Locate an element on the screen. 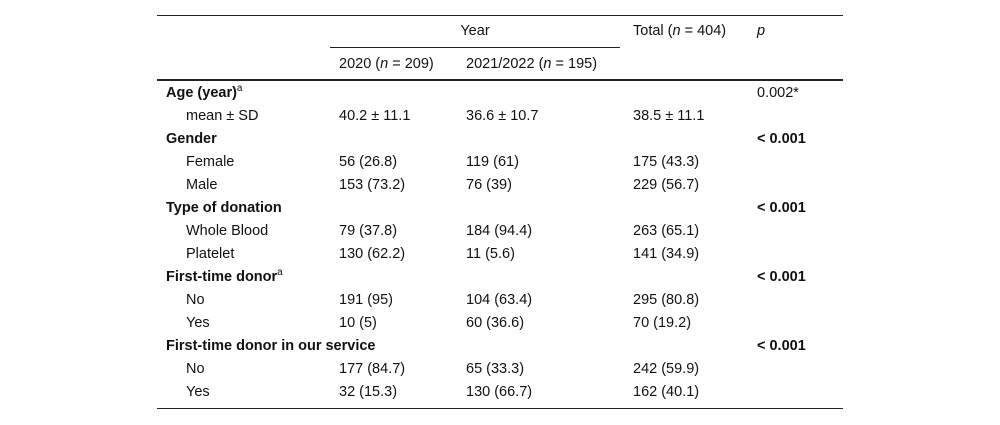  column-header: 2021/2022 (n = 195) is located at coordinates (531, 64).